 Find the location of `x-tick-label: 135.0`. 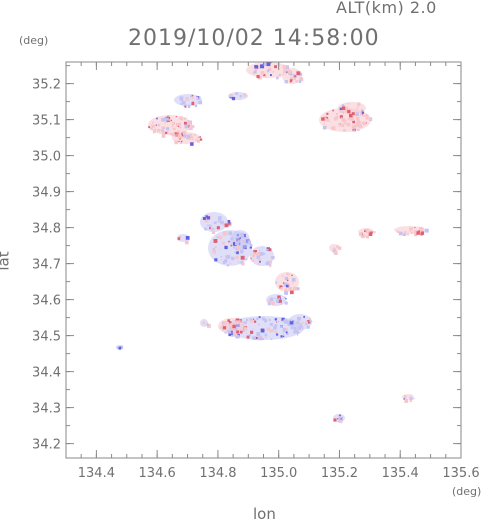

x-tick-label: 135.0 is located at coordinates (278, 473).